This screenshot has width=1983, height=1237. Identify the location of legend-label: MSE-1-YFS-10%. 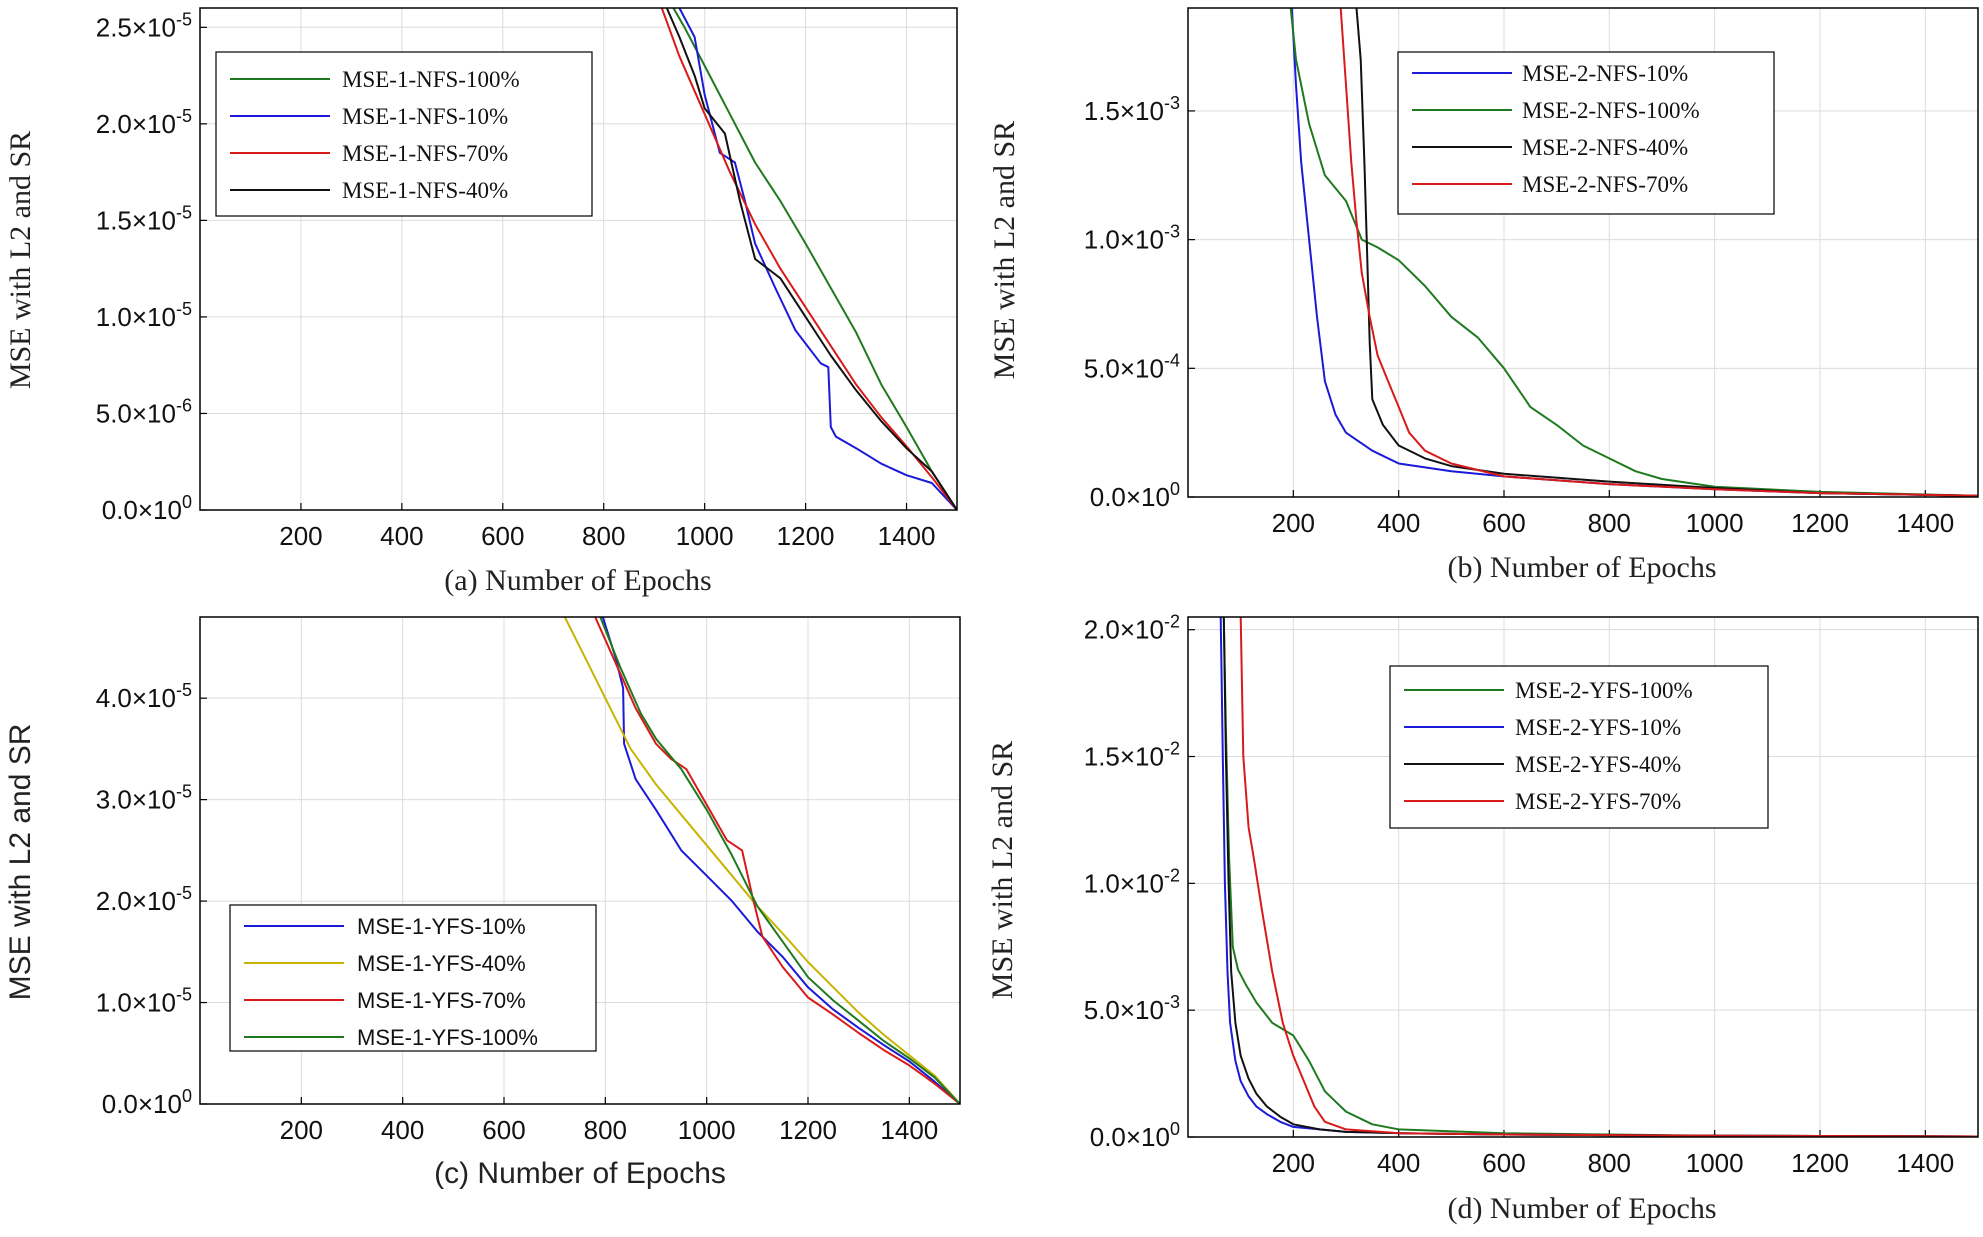
(441, 926).